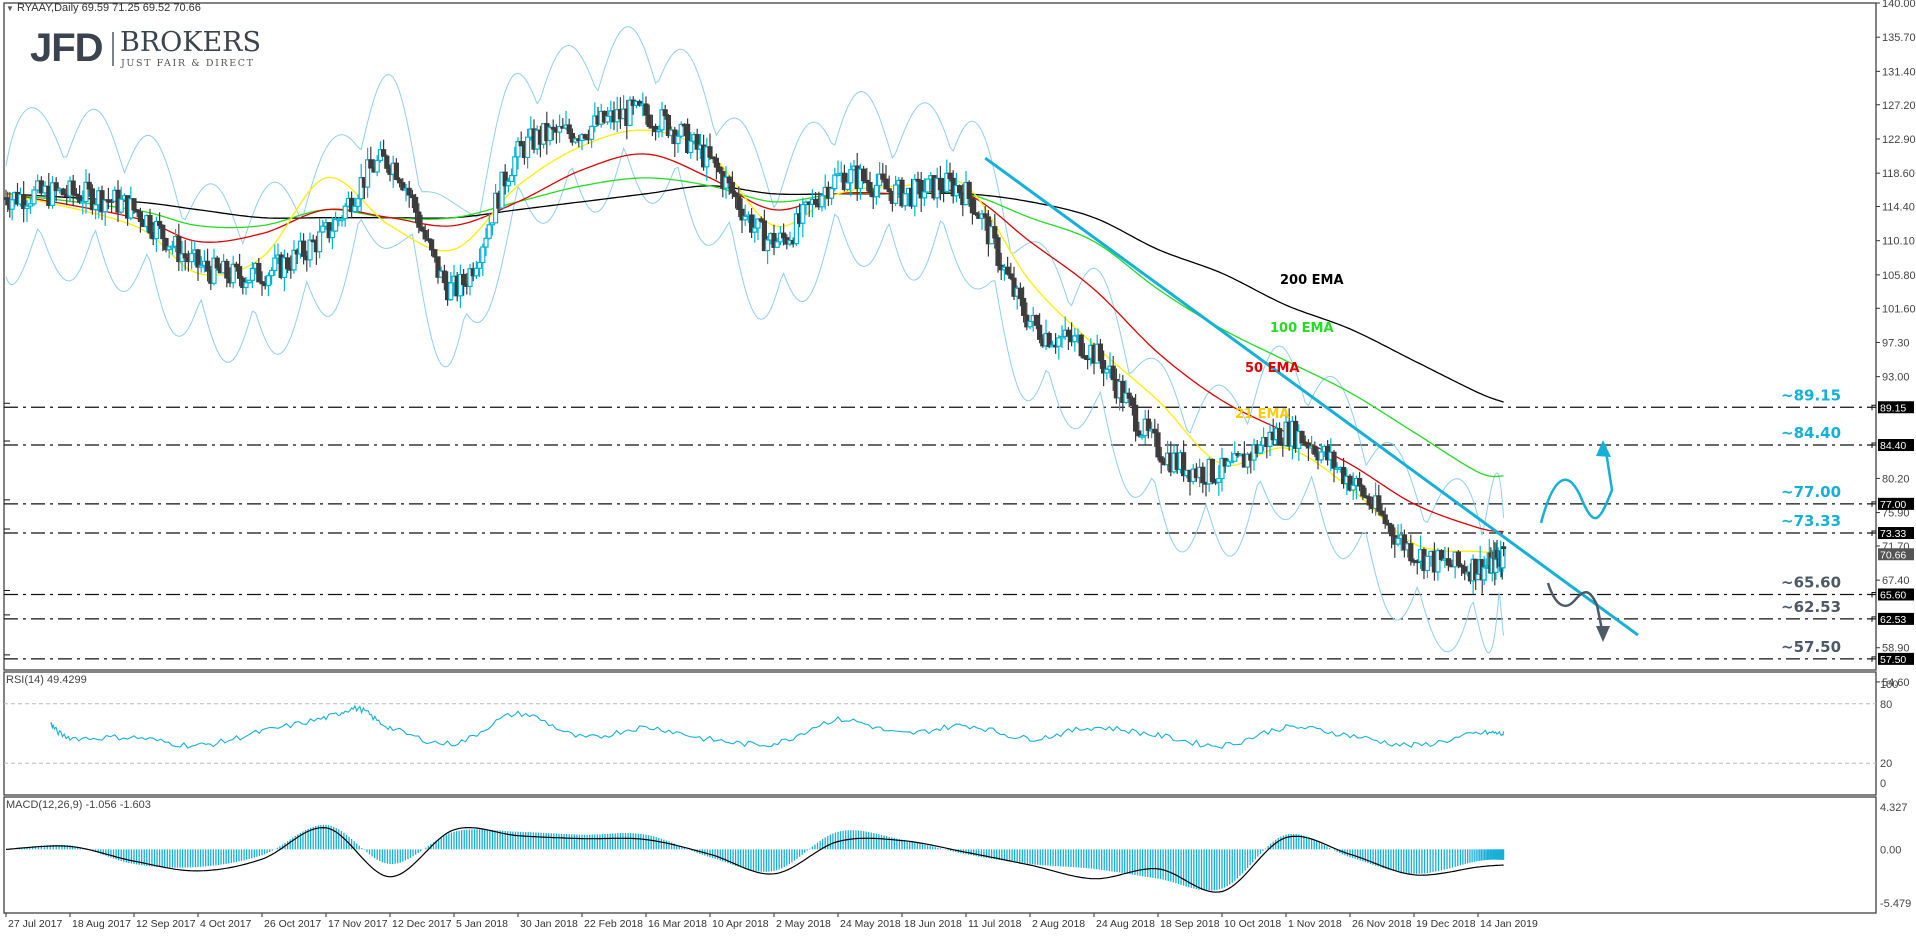 This screenshot has width=1916, height=936. Describe the element at coordinates (166, 924) in the screenshot. I see `date-tick-label: 12 Sep 2017` at that location.